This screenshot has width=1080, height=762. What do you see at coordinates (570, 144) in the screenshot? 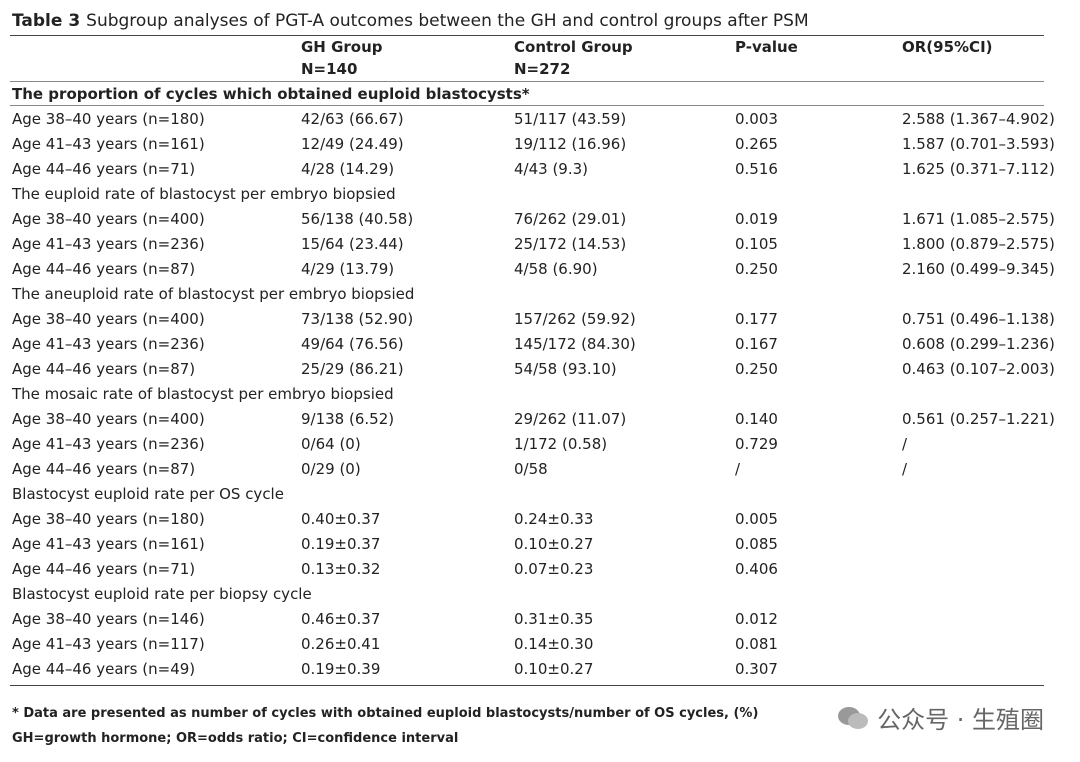
I see `table-cell: 19/112 (16.96)` at bounding box center [570, 144].